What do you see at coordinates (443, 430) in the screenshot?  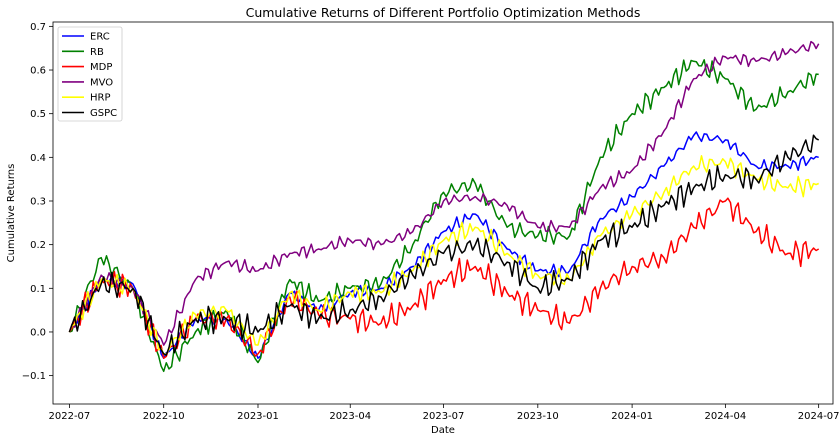 I see `x-axis-title: Date` at bounding box center [443, 430].